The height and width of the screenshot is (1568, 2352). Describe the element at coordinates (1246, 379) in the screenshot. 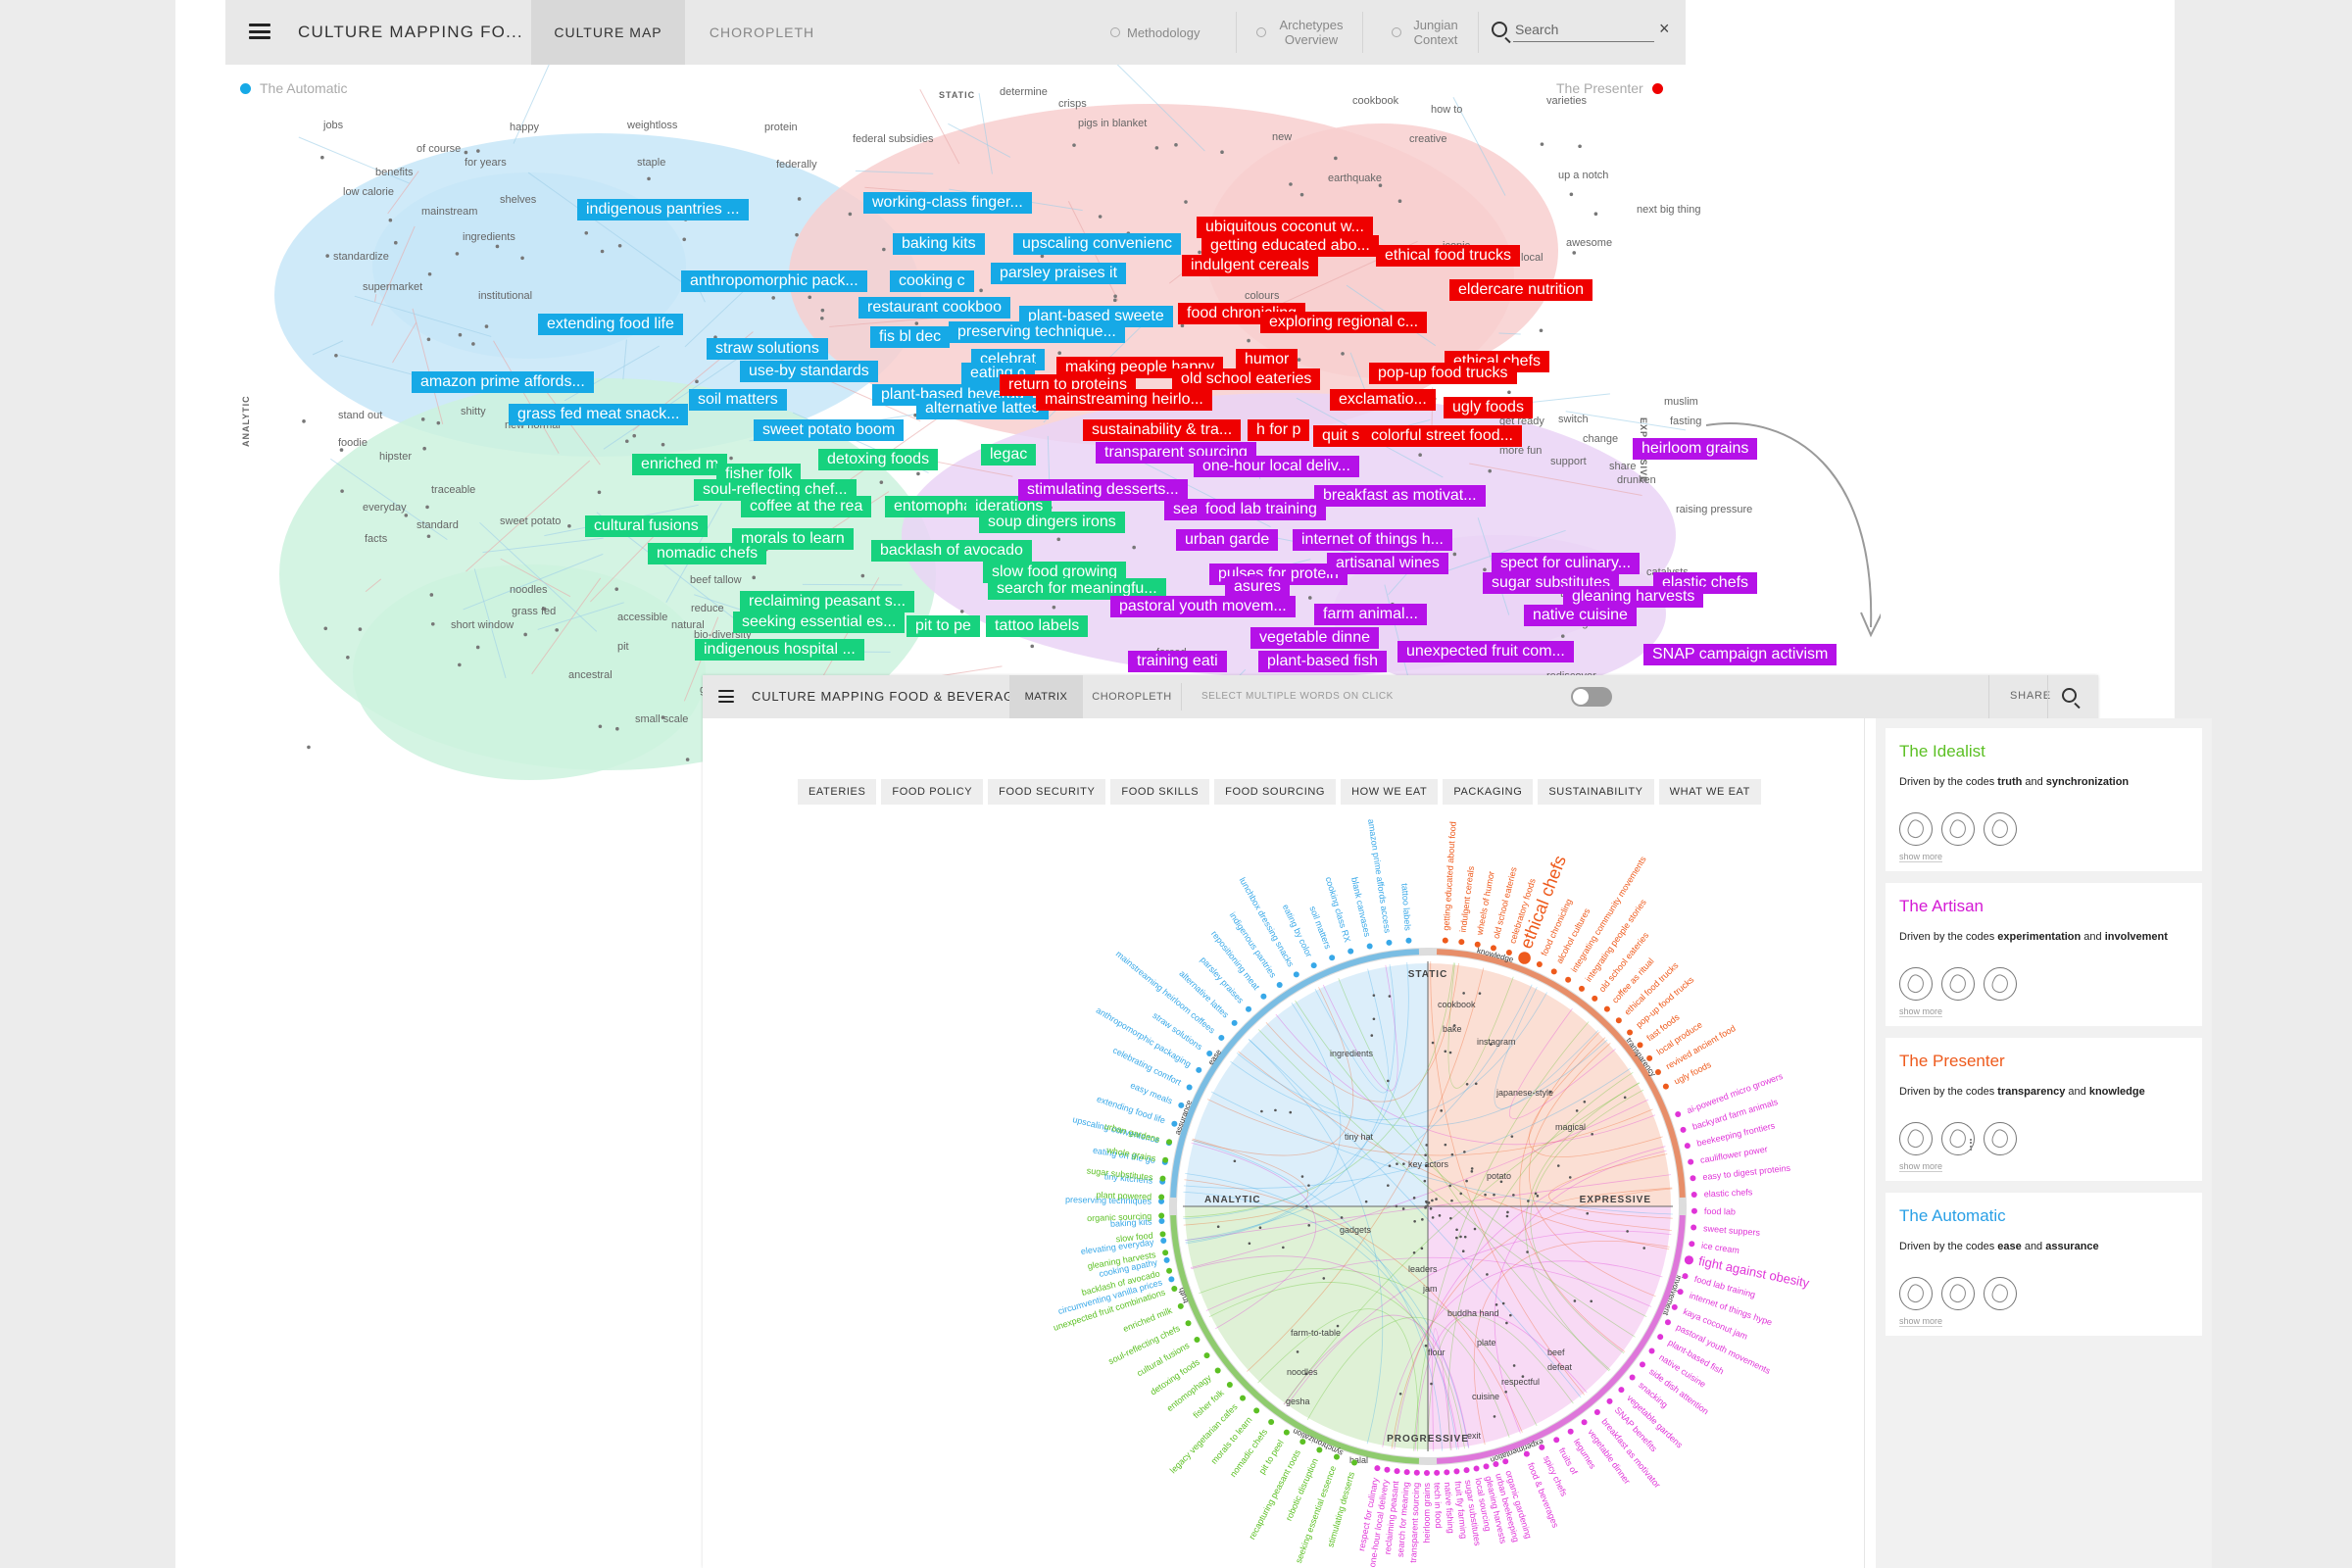

I see `topic-label: old school eateries` at that location.